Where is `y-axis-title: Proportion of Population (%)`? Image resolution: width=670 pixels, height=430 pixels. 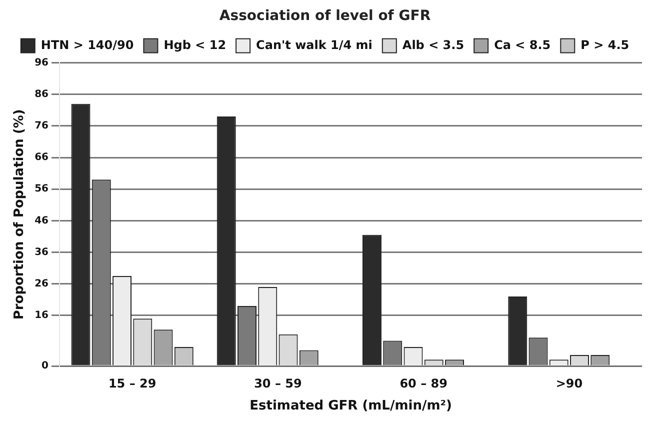 y-axis-title: Proportion of Population (%) is located at coordinates (20, 214).